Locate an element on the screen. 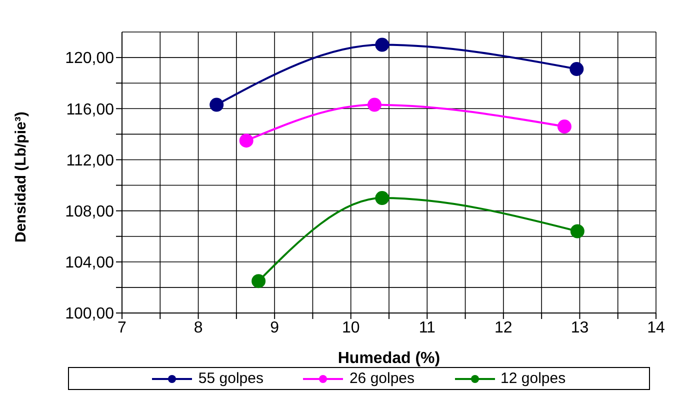  x-tick-label: 9 is located at coordinates (275, 327).